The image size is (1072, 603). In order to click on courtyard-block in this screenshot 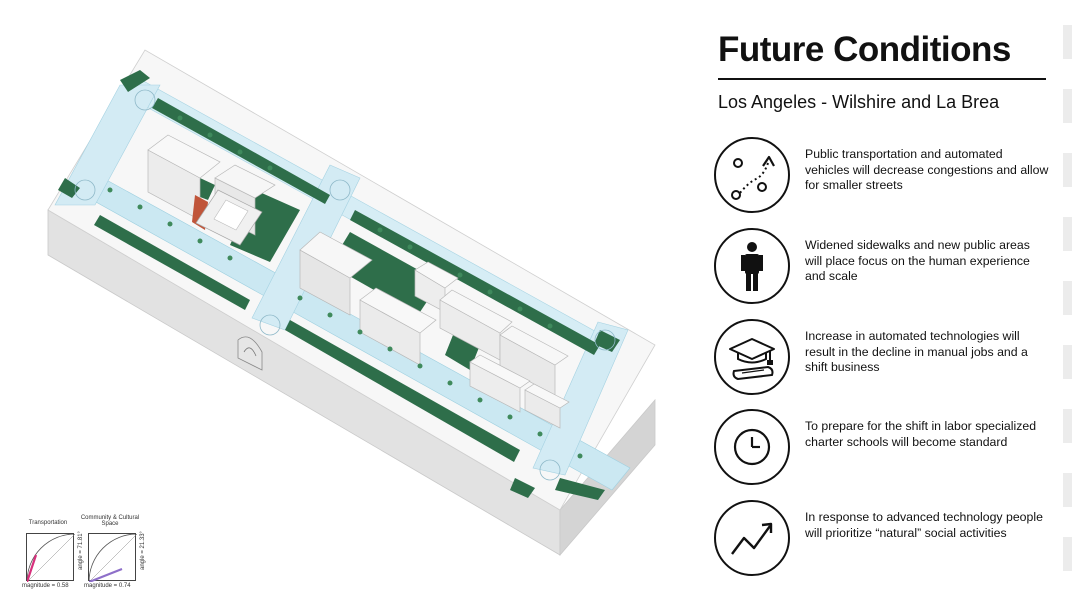, I will do `click(229, 217)`.